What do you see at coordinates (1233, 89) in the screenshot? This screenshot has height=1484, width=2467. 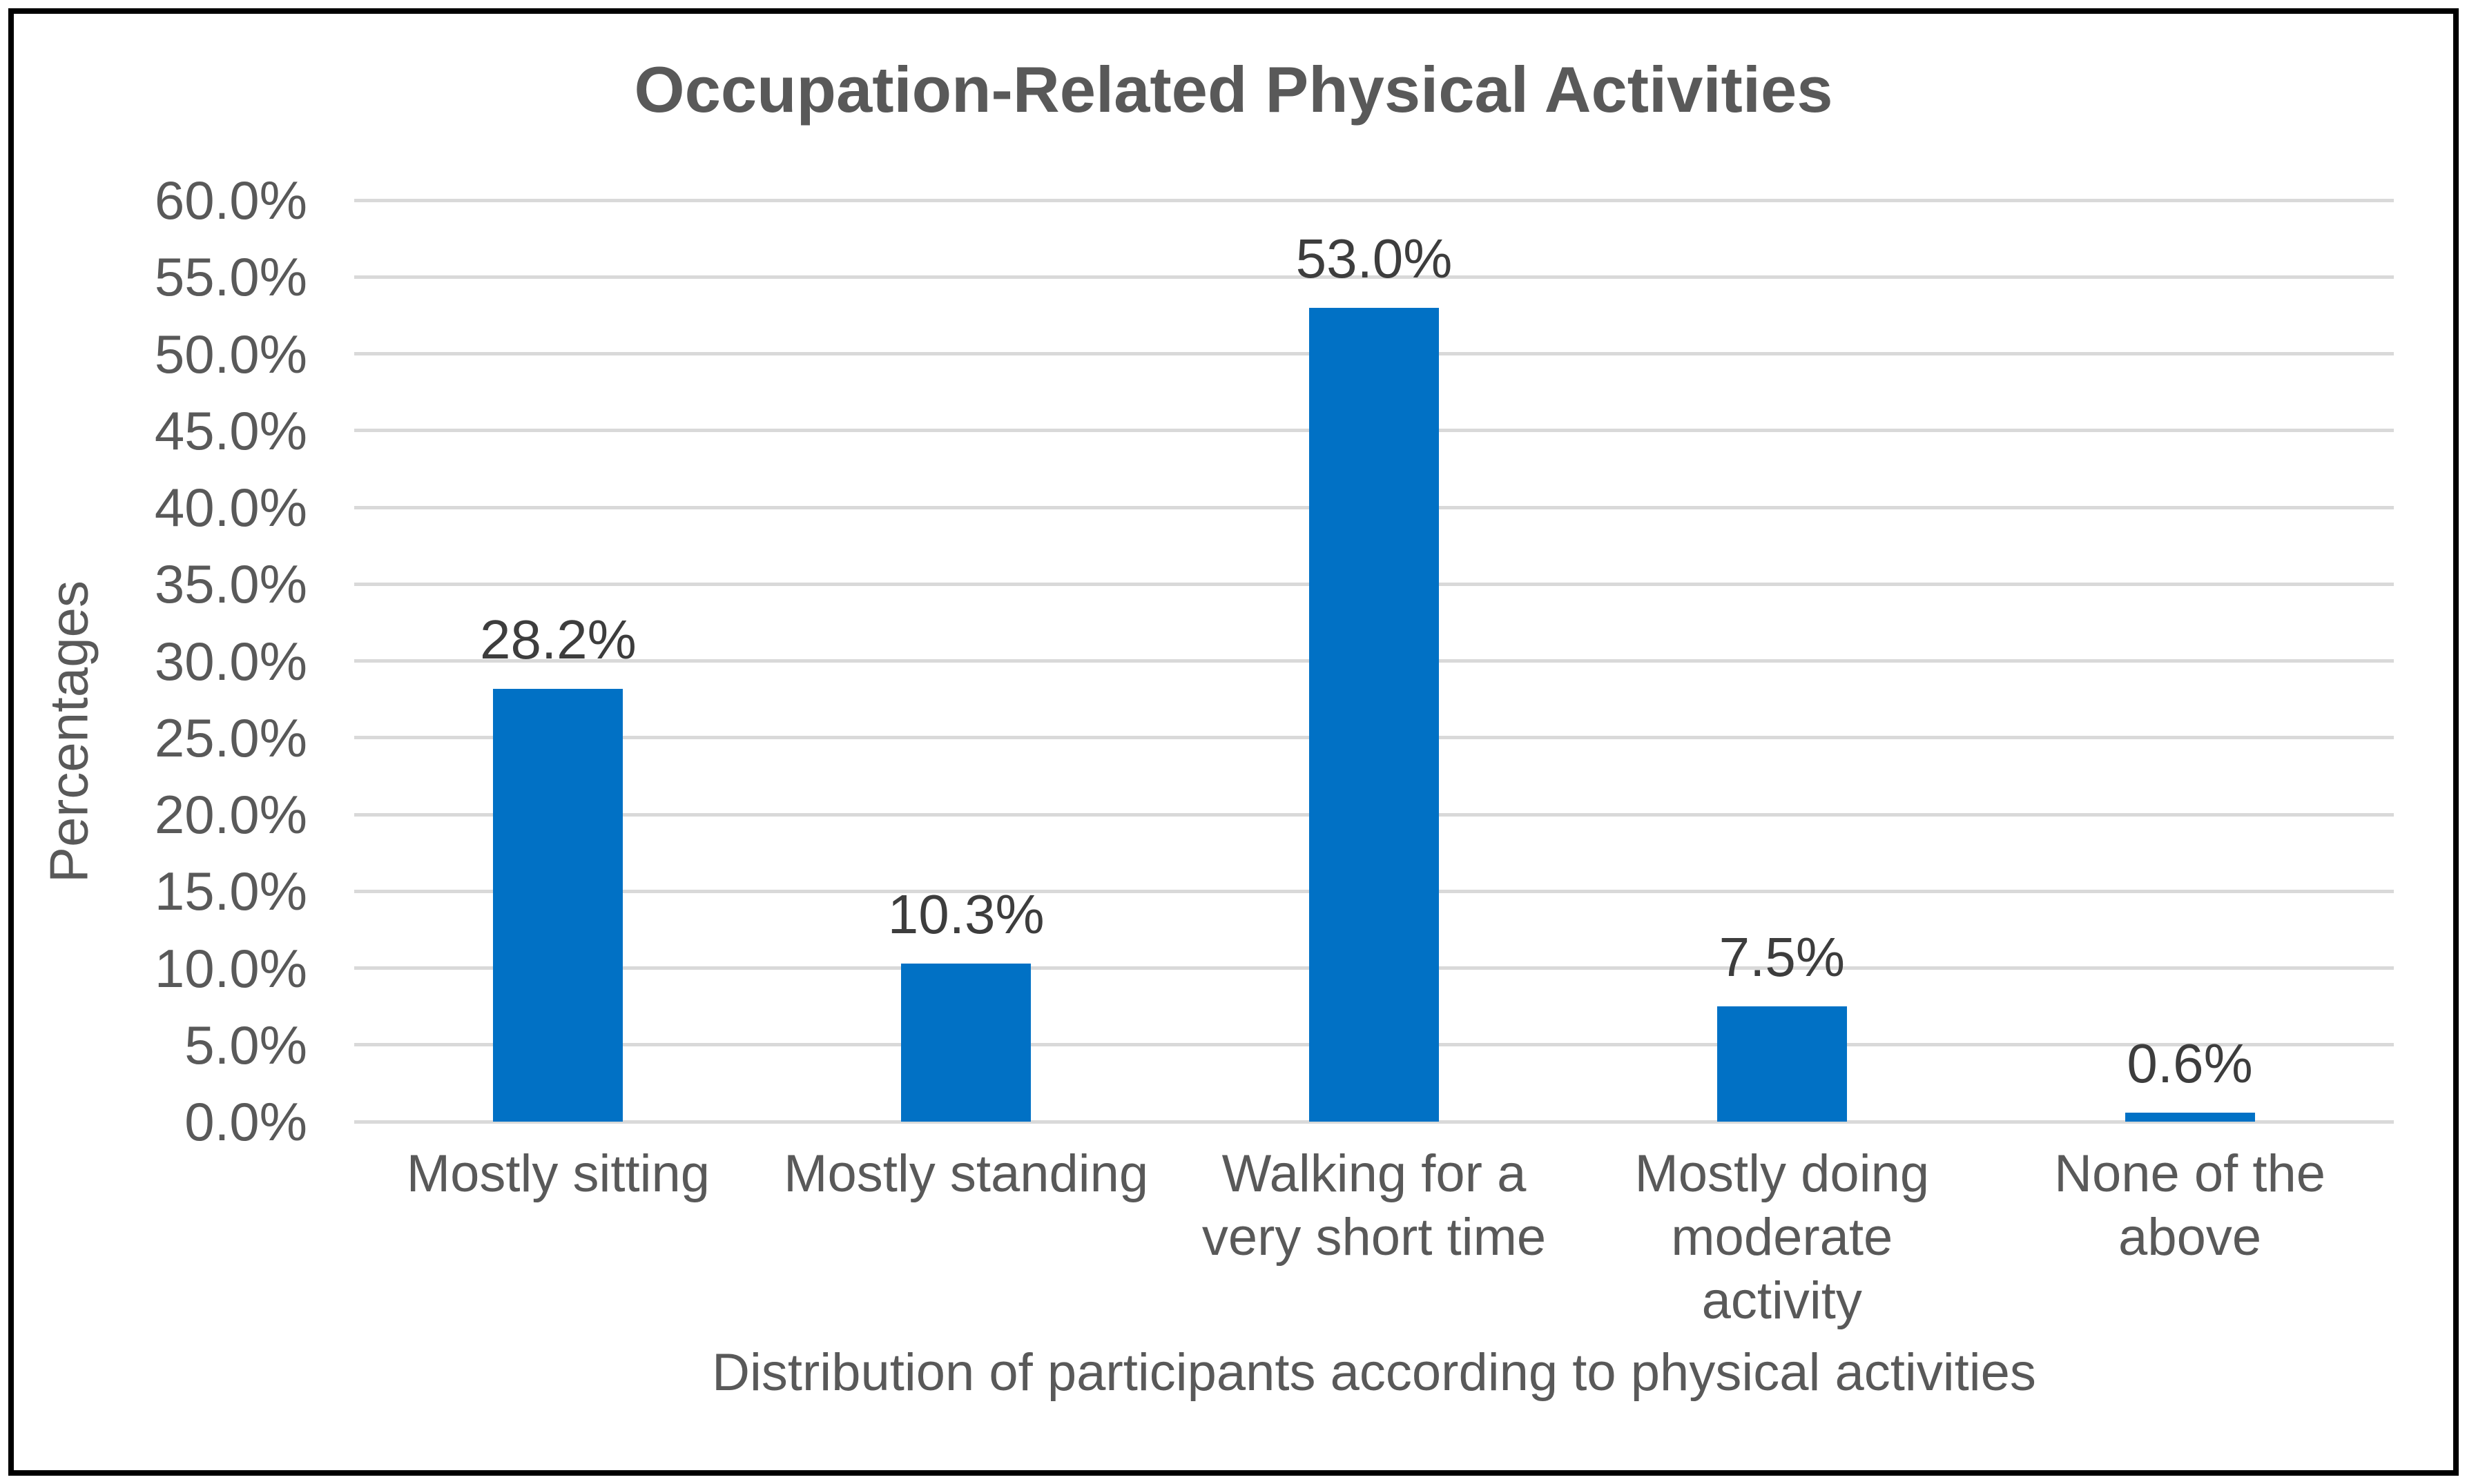 I see `chart-title: Occupation-Related Physical Activities` at bounding box center [1233, 89].